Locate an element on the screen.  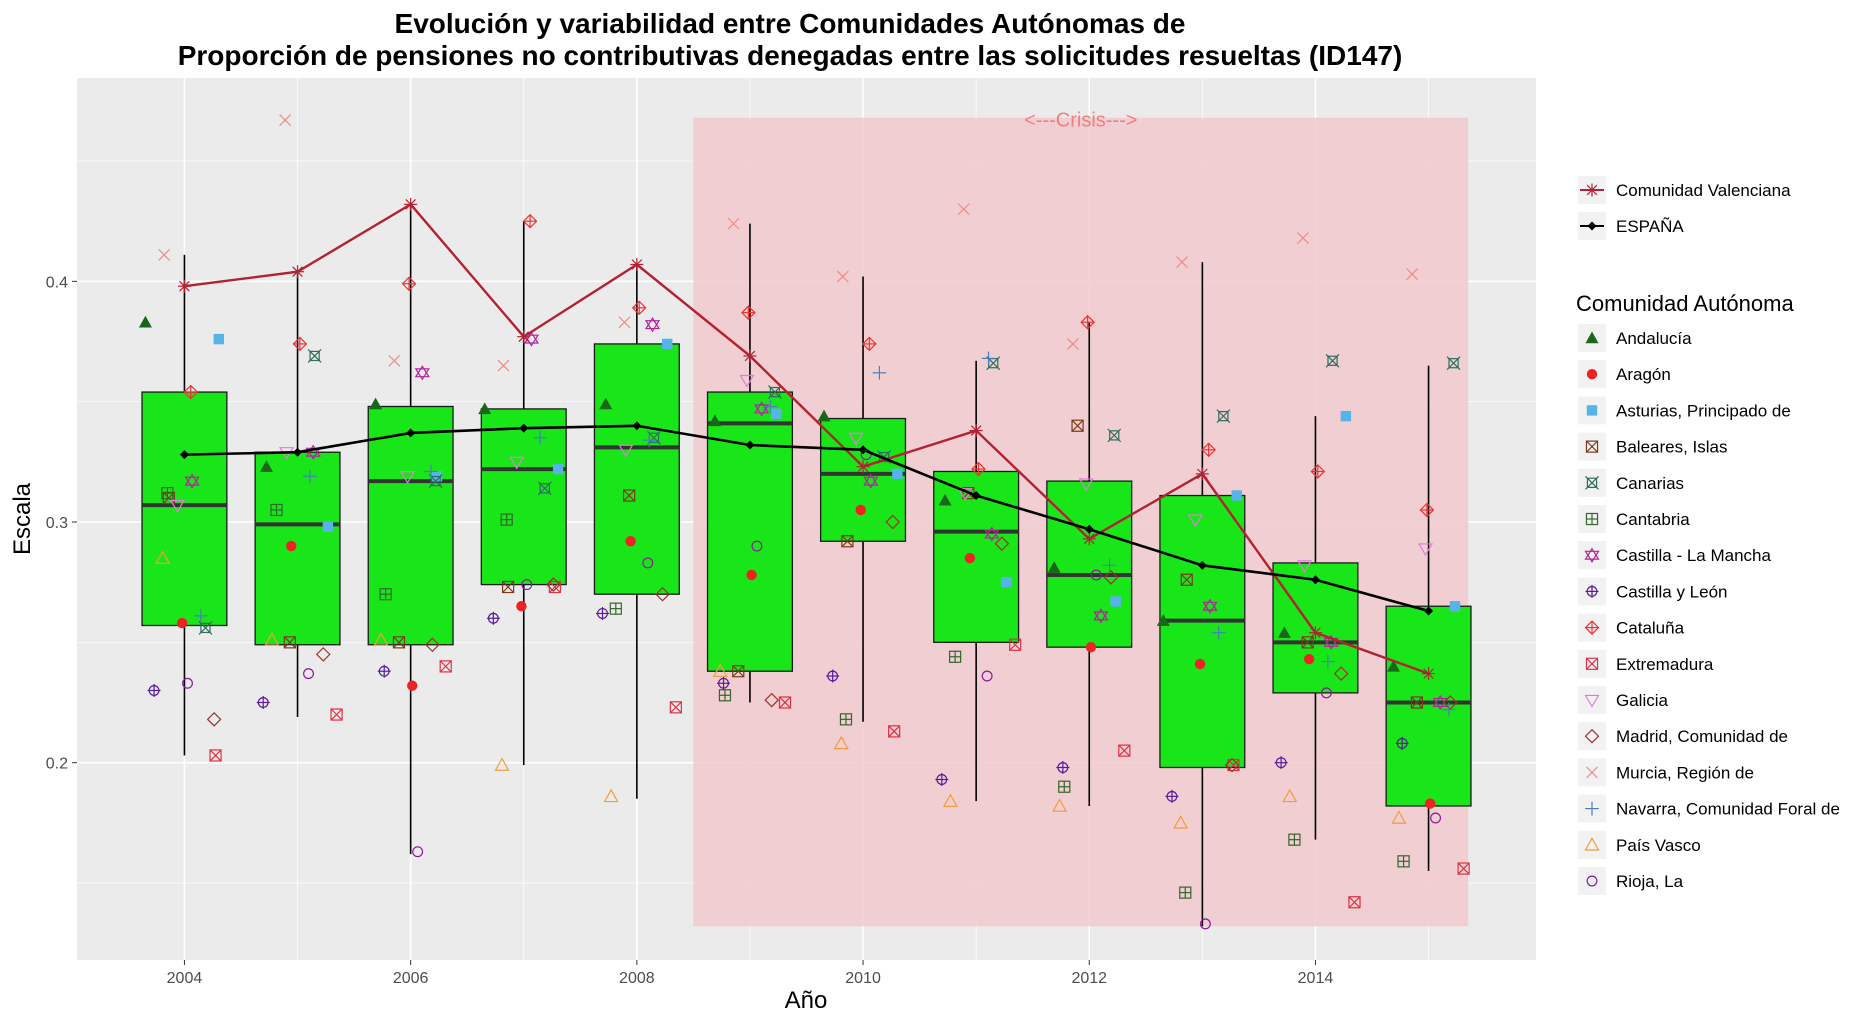
point-4-2-shape is located at coordinates (435, 481).